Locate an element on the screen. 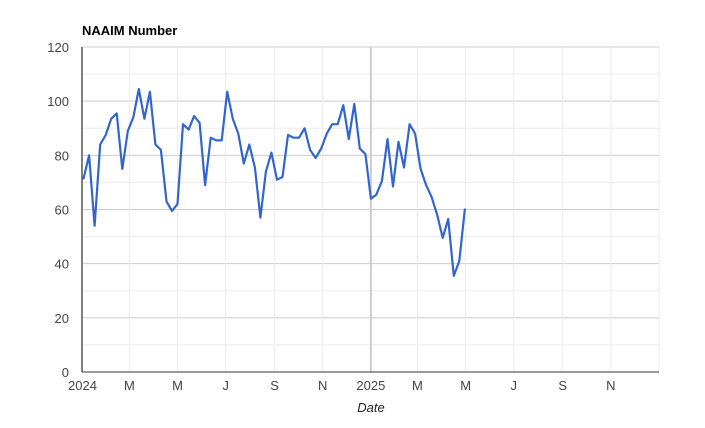 Image resolution: width=705 pixels, height=428 pixels. x-axis-label: Date is located at coordinates (370, 407).